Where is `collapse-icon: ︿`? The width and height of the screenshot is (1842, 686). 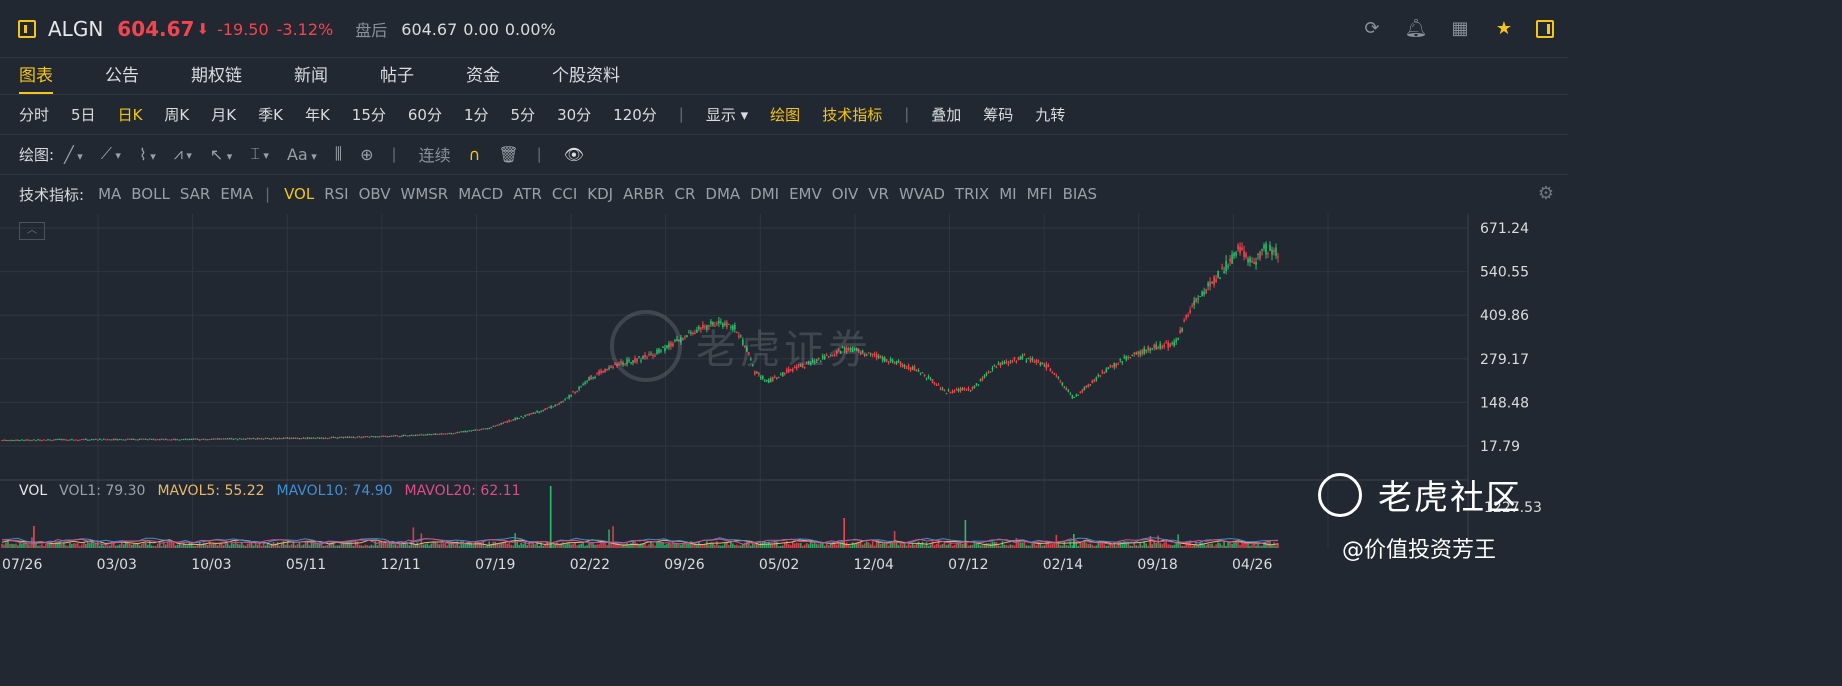
collapse-icon: ︿ is located at coordinates (32, 231).